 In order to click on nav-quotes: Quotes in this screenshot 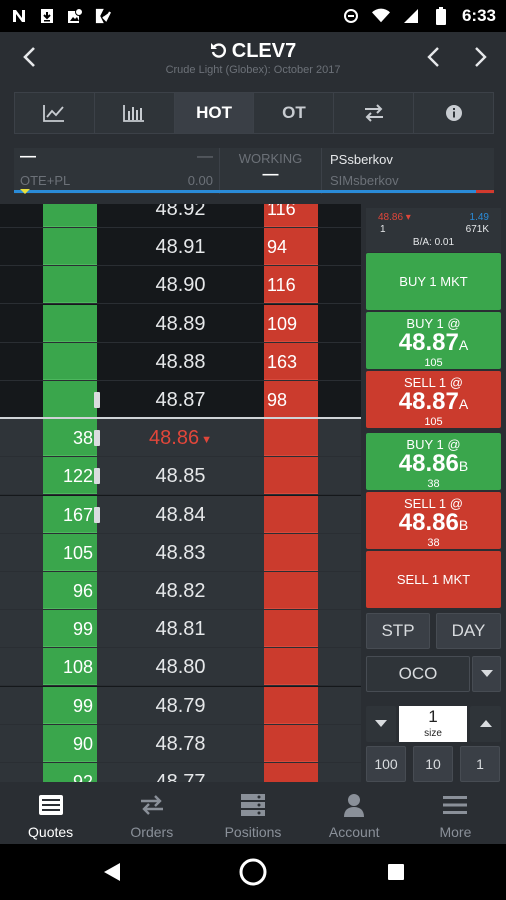, I will do `click(50, 813)`.